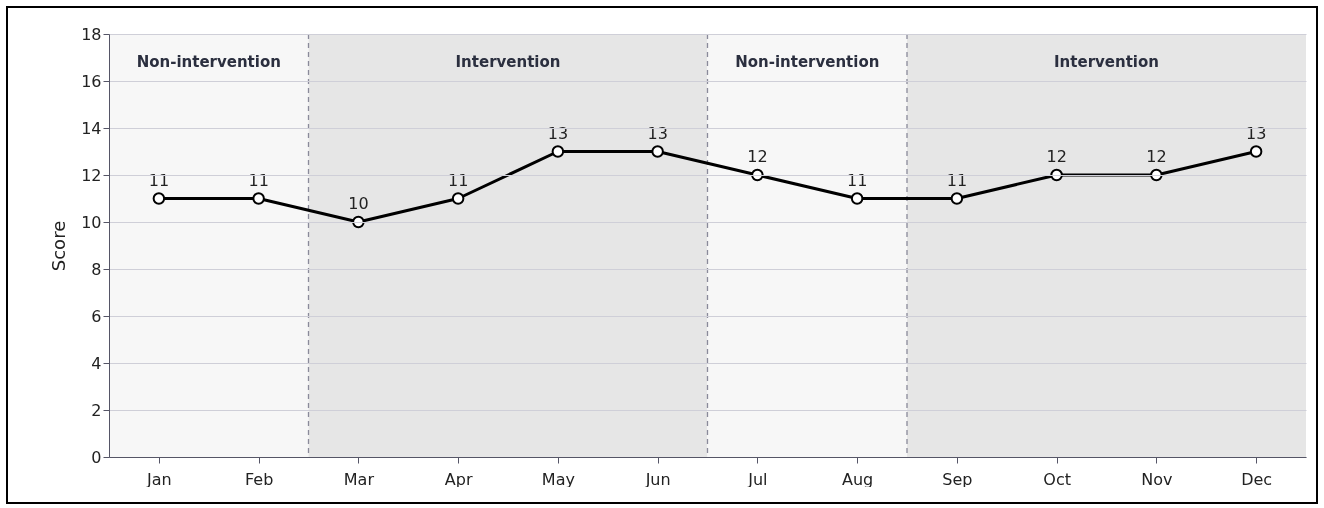 The image size is (1324, 508). Describe the element at coordinates (91, 81) in the screenshot. I see `y-tick-label: 16` at that location.